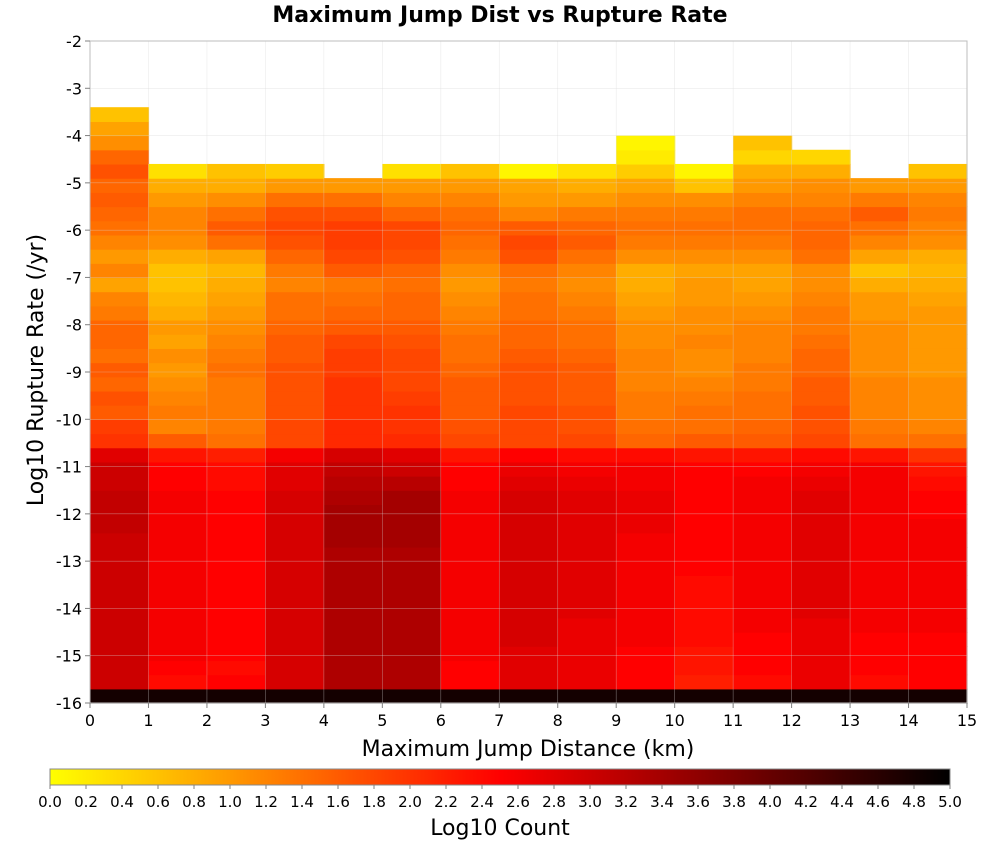 This screenshot has height=850, width=1000. What do you see at coordinates (74, 277) in the screenshot?
I see `y-tick-label: -7` at bounding box center [74, 277].